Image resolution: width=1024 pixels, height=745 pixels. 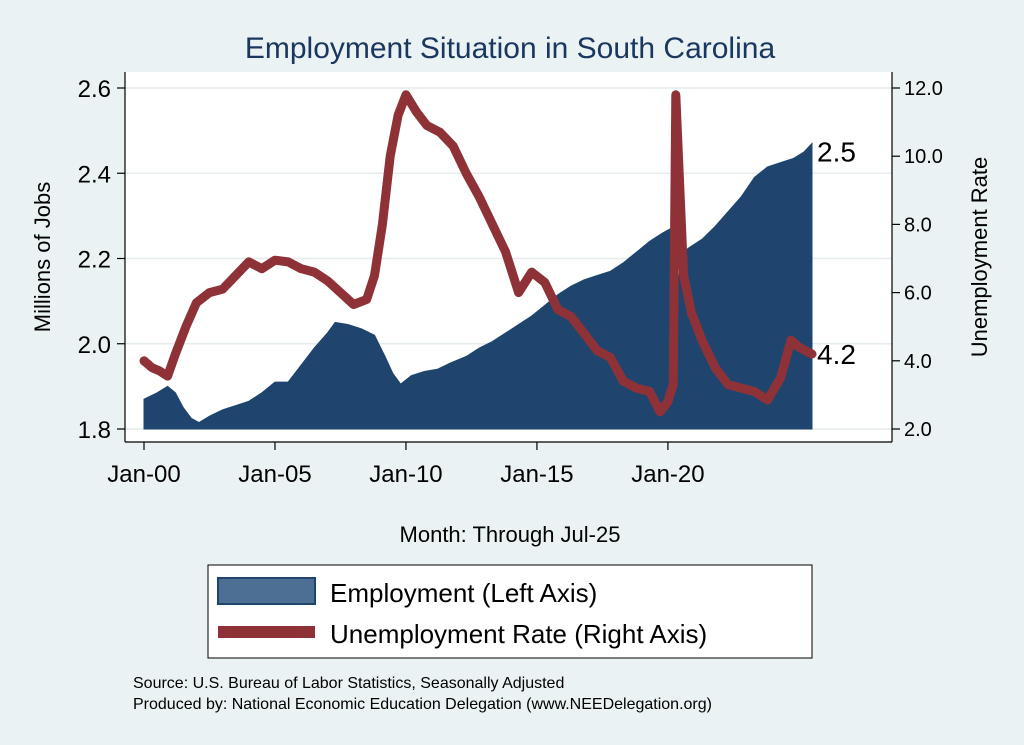 I want to click on legend-swatch-unemployment, so click(x=266, y=632).